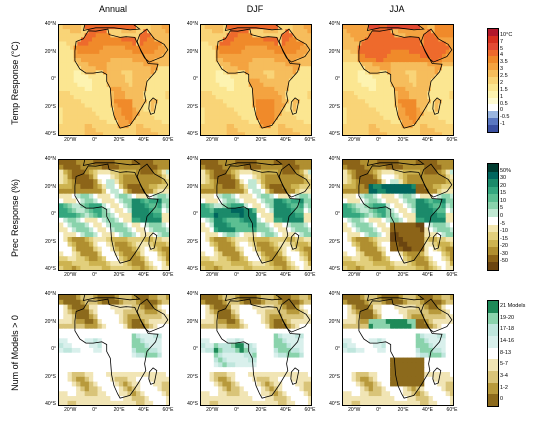  I want to click on map-panel-temp-jja, so click(398, 80).